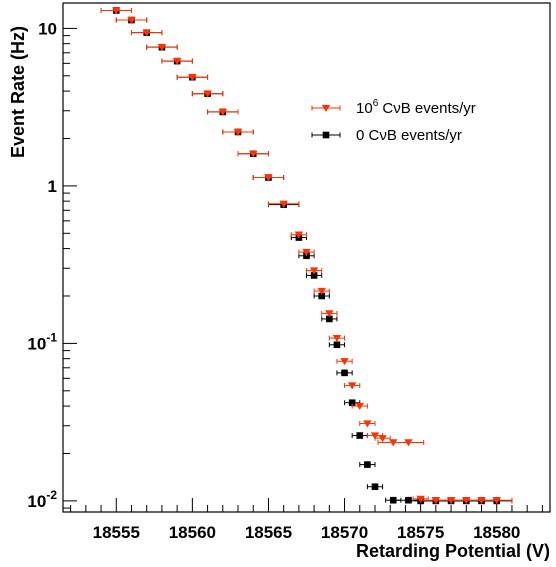 This screenshot has height=567, width=556. Describe the element at coordinates (42, 341) in the screenshot. I see `y-tick-label: 10⁻¹` at that location.